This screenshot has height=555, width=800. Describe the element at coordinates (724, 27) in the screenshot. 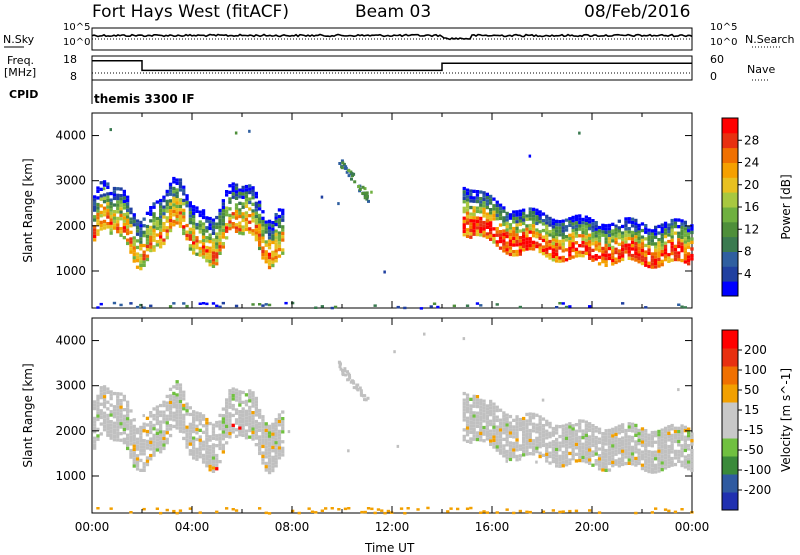

I see `nsearch-tick-top: 10^5` at that location.